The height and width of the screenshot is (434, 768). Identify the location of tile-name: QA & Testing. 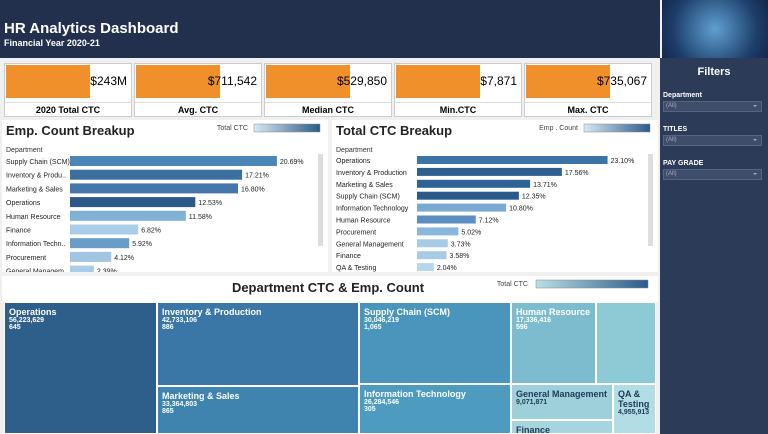
(634, 399).